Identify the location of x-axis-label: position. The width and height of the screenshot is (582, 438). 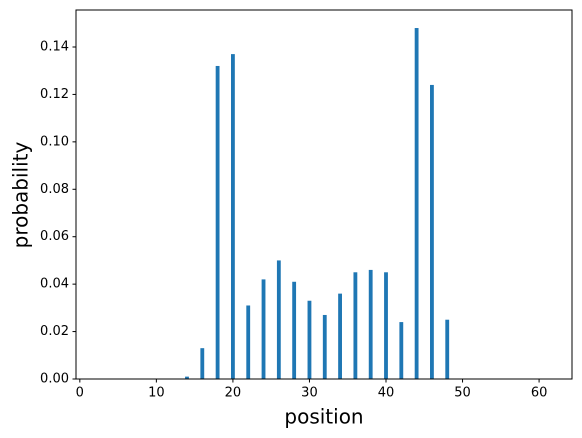
(323, 417).